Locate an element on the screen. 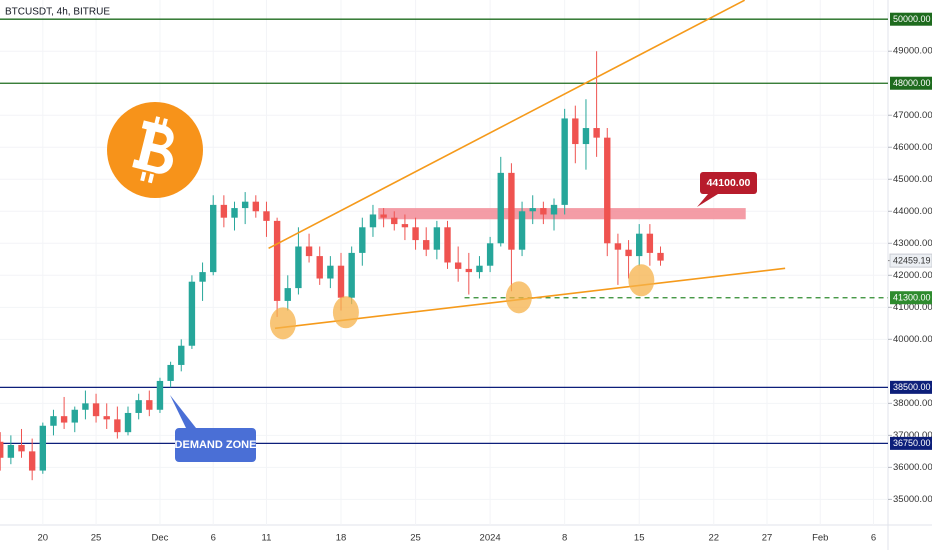 This screenshot has width=932, height=550. x-tick-label: 8 is located at coordinates (564, 538).